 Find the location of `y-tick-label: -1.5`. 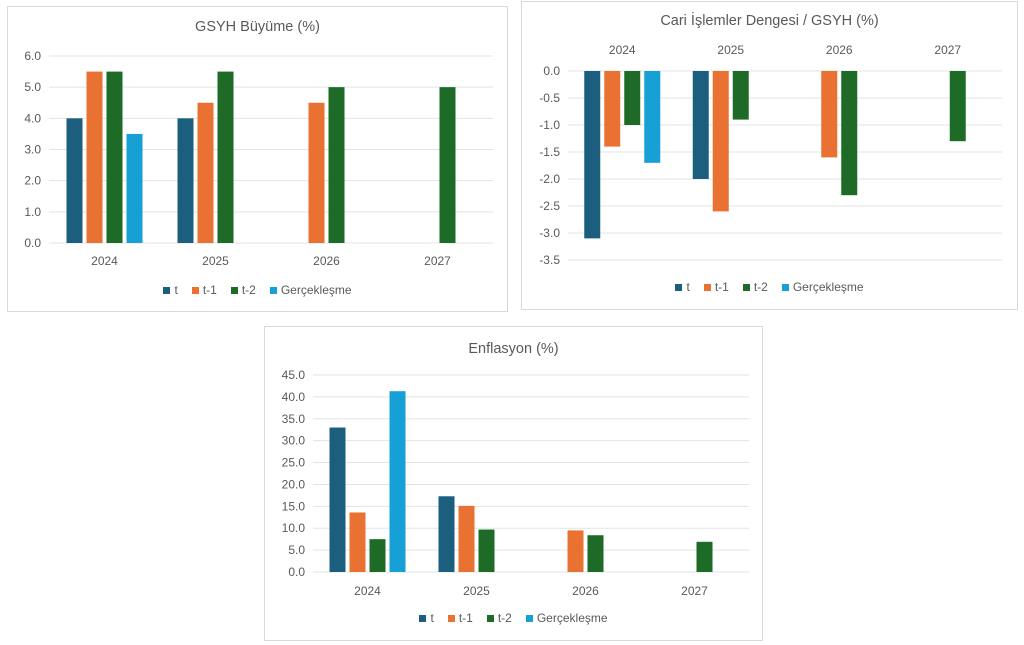

y-tick-label: -1.5 is located at coordinates (549, 152).